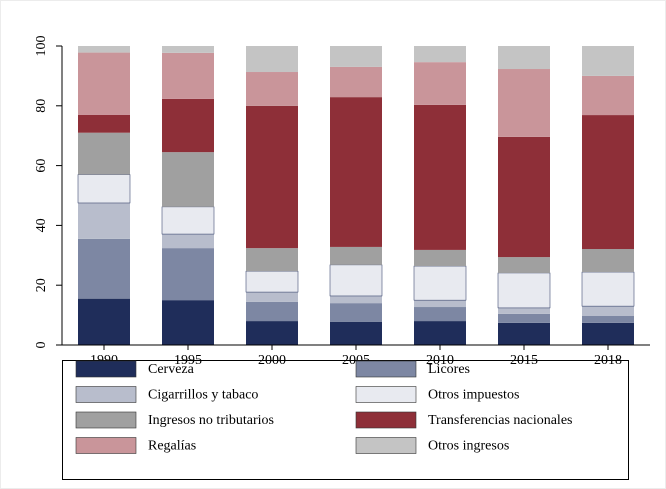 The image size is (666, 489). What do you see at coordinates (188, 360) in the screenshot?
I see `x-tick-label: 1995` at bounding box center [188, 360].